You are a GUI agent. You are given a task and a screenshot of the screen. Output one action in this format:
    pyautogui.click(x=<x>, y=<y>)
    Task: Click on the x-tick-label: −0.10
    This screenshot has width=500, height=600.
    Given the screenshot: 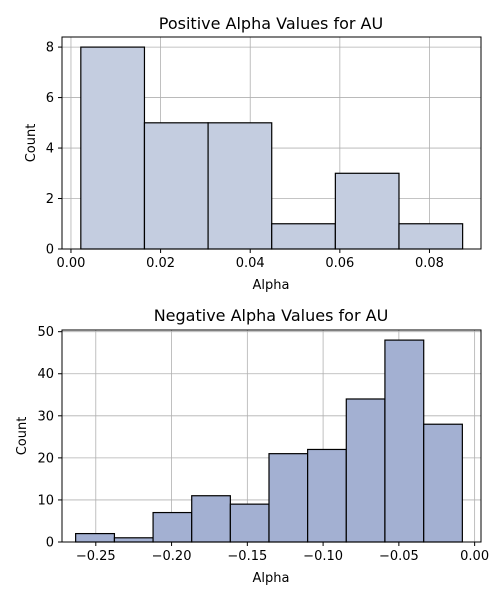 What is the action you would take?
    pyautogui.click(x=323, y=556)
    